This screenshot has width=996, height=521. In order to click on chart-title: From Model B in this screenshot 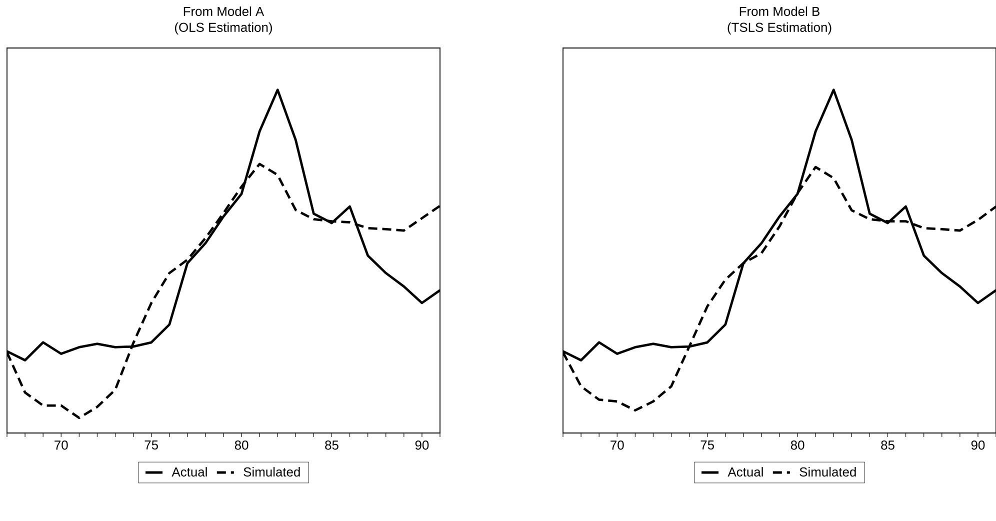, I will do `click(780, 11)`.